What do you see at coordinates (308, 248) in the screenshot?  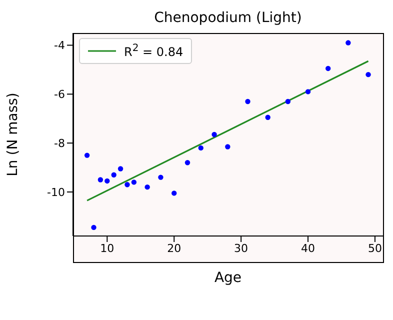 I see `x-tick-label: 40` at bounding box center [308, 248].